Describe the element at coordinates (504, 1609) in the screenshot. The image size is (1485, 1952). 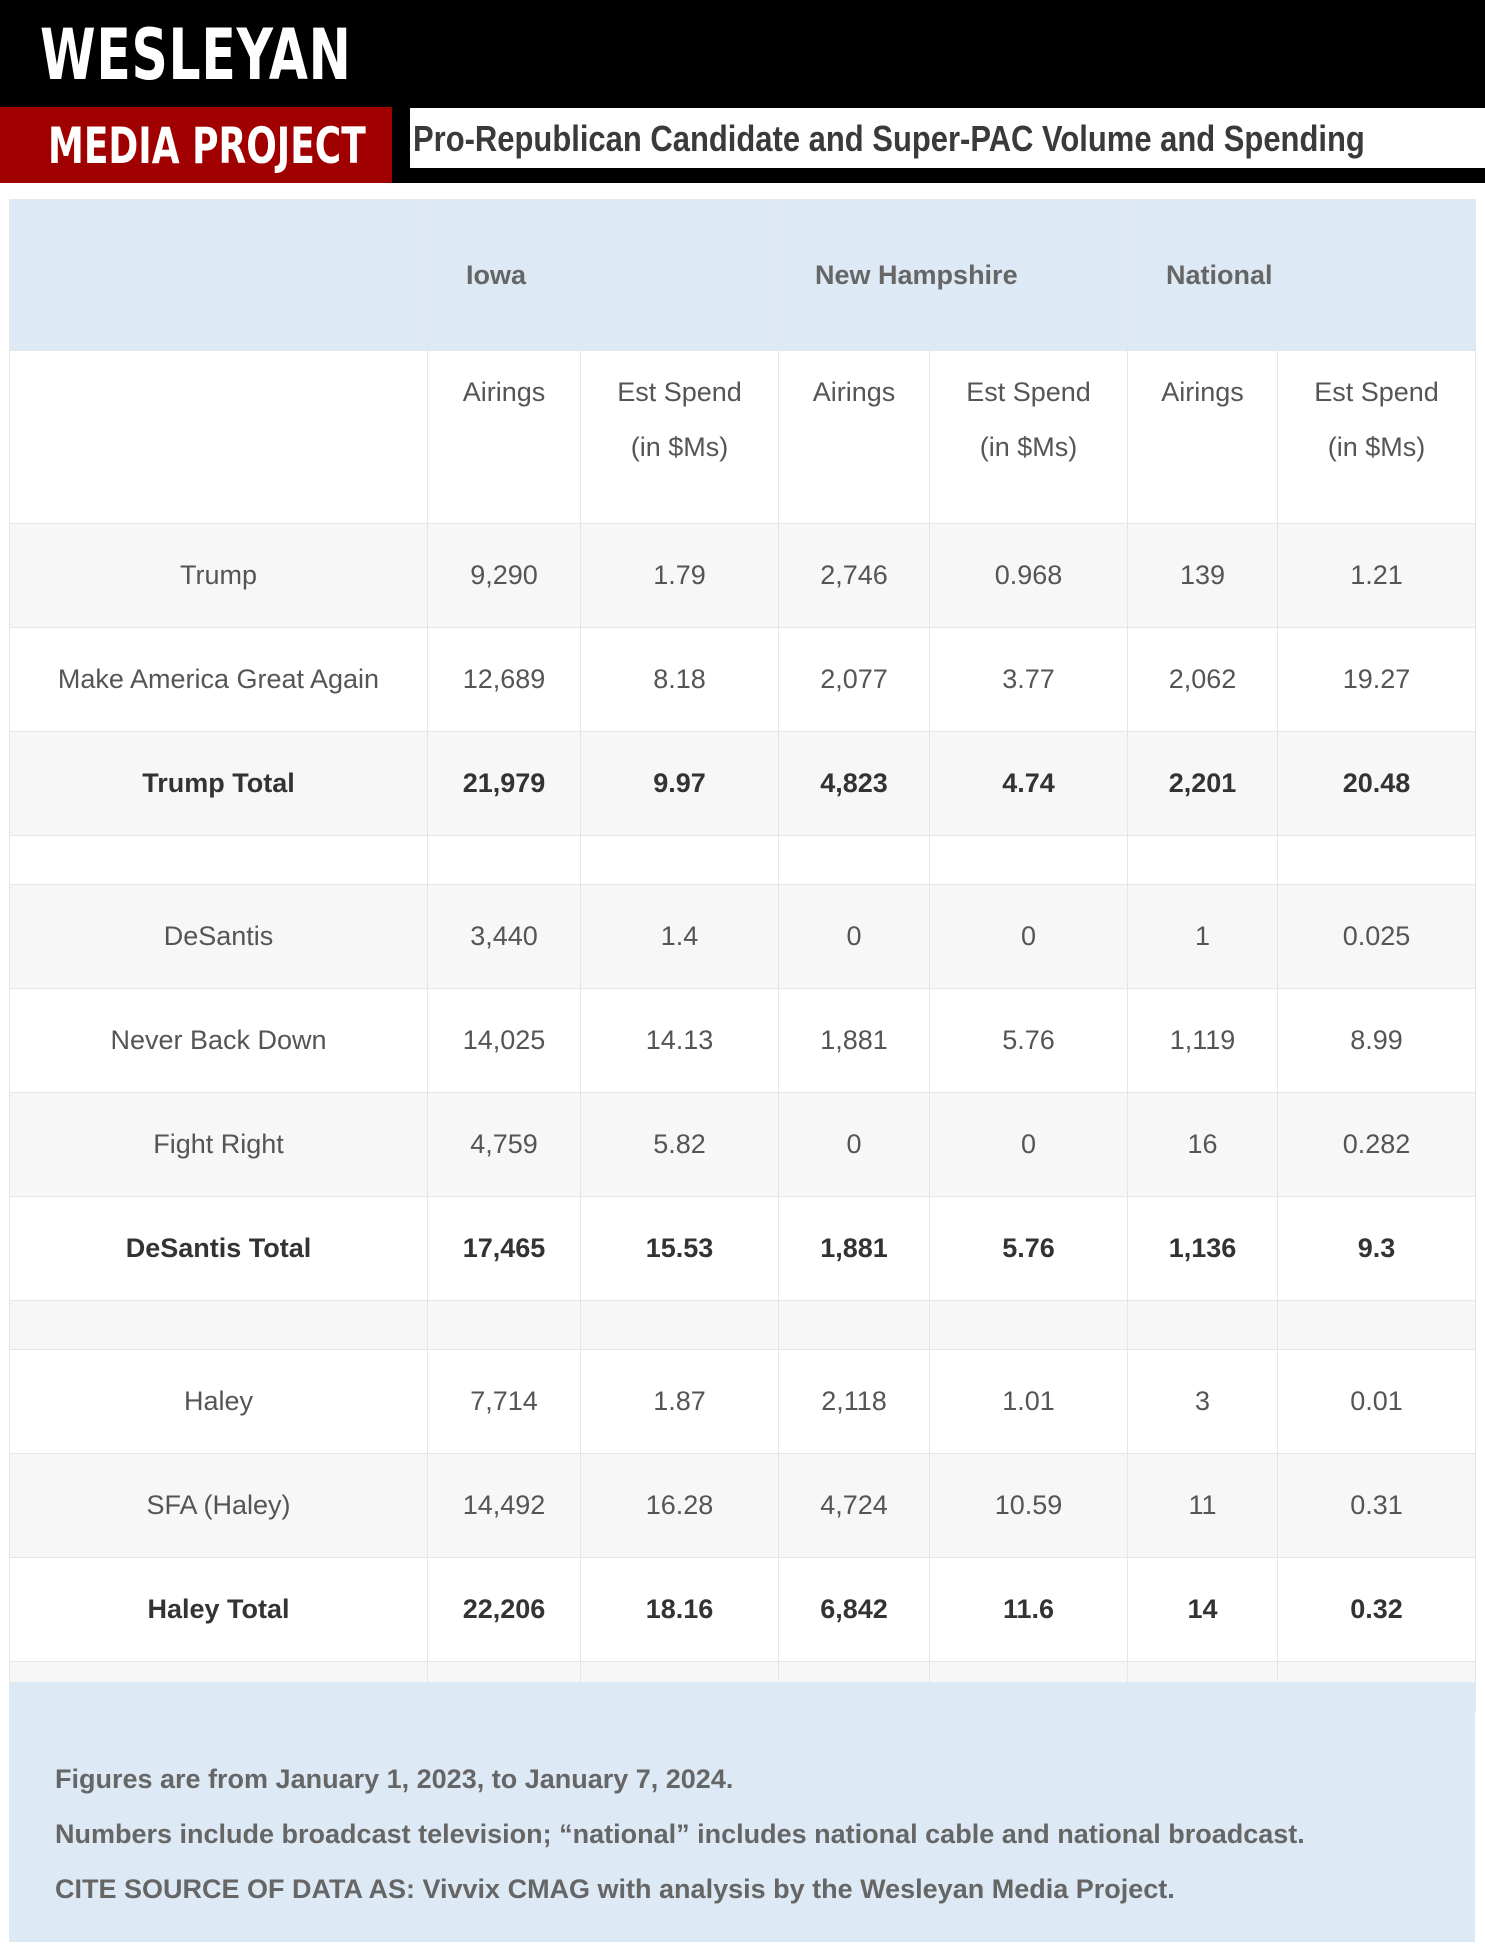
I see `airings-cell: 22,206` at that location.